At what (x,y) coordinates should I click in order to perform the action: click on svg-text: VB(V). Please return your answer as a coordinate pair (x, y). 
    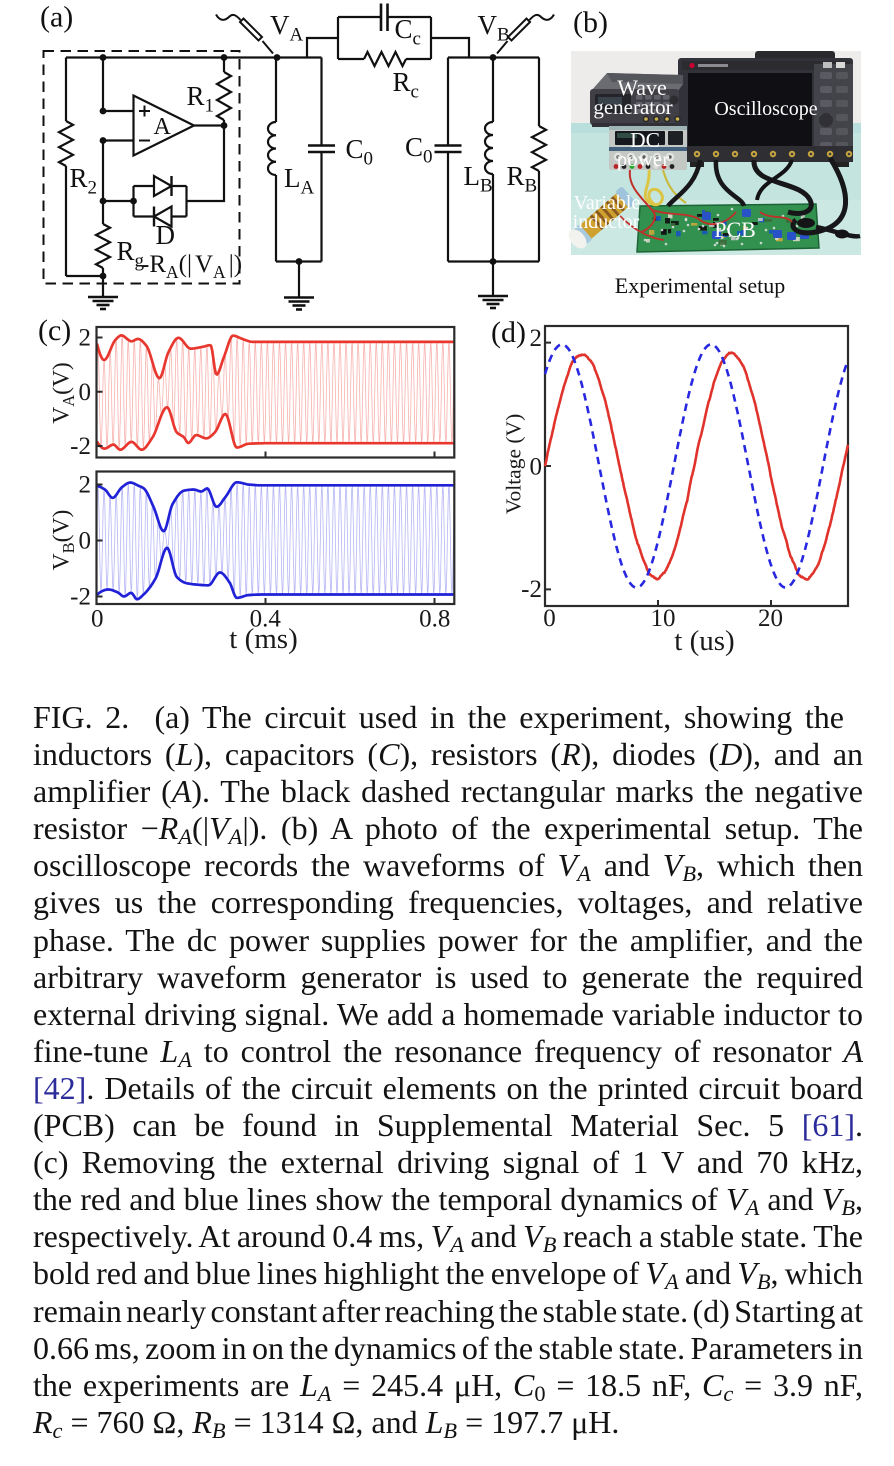
    Looking at the image, I should click on (64, 540).